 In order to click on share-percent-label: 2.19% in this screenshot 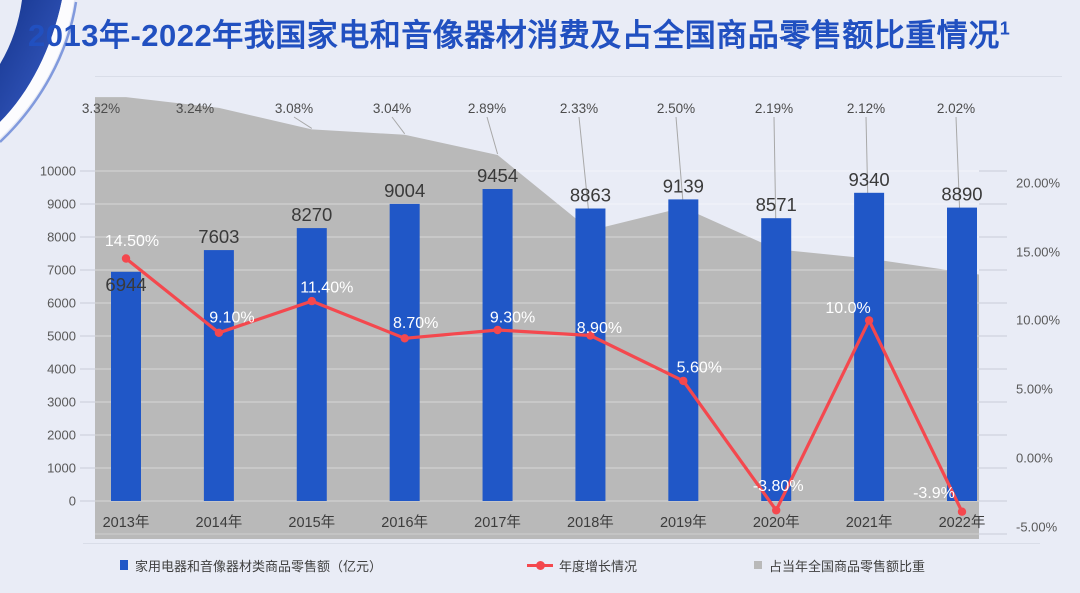, I will do `click(774, 108)`.